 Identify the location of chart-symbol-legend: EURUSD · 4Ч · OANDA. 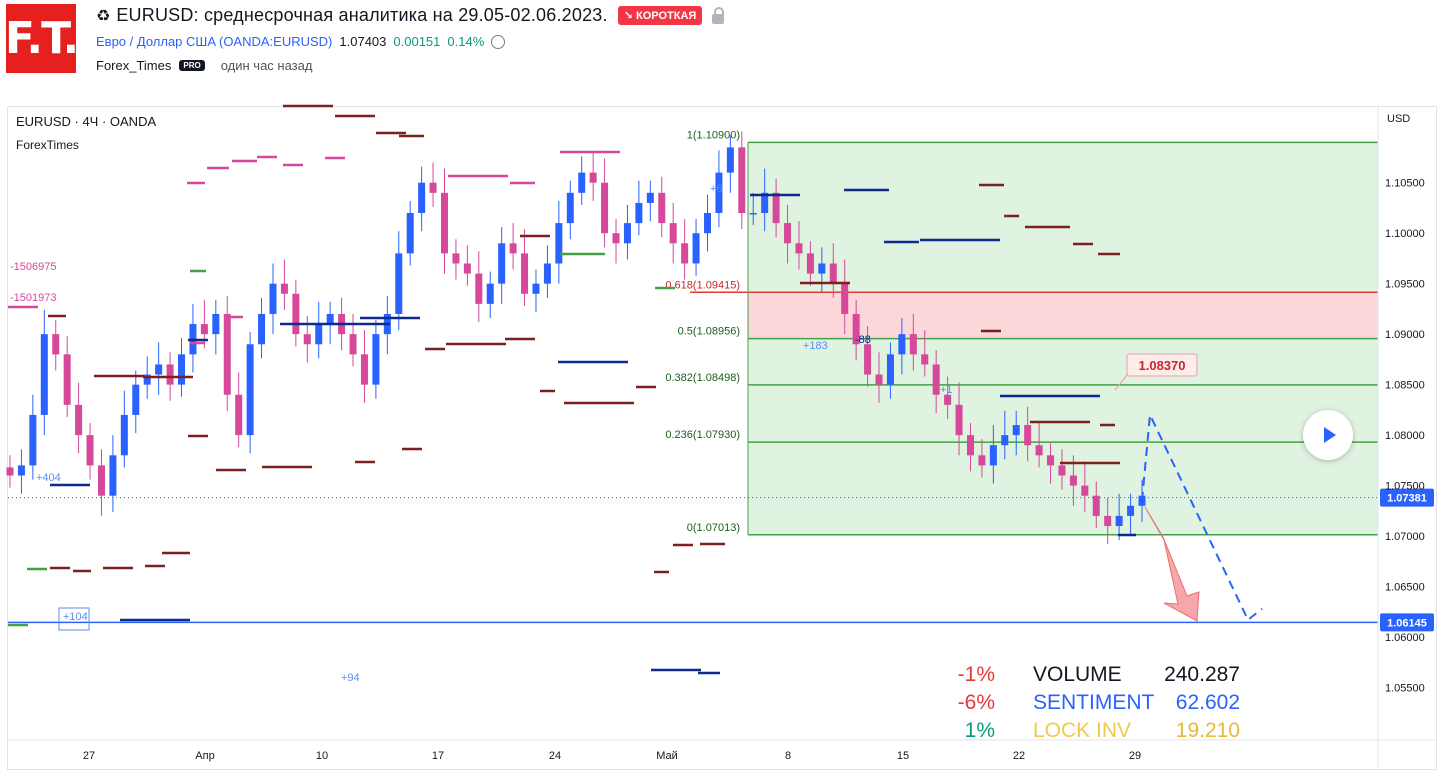
(86, 121).